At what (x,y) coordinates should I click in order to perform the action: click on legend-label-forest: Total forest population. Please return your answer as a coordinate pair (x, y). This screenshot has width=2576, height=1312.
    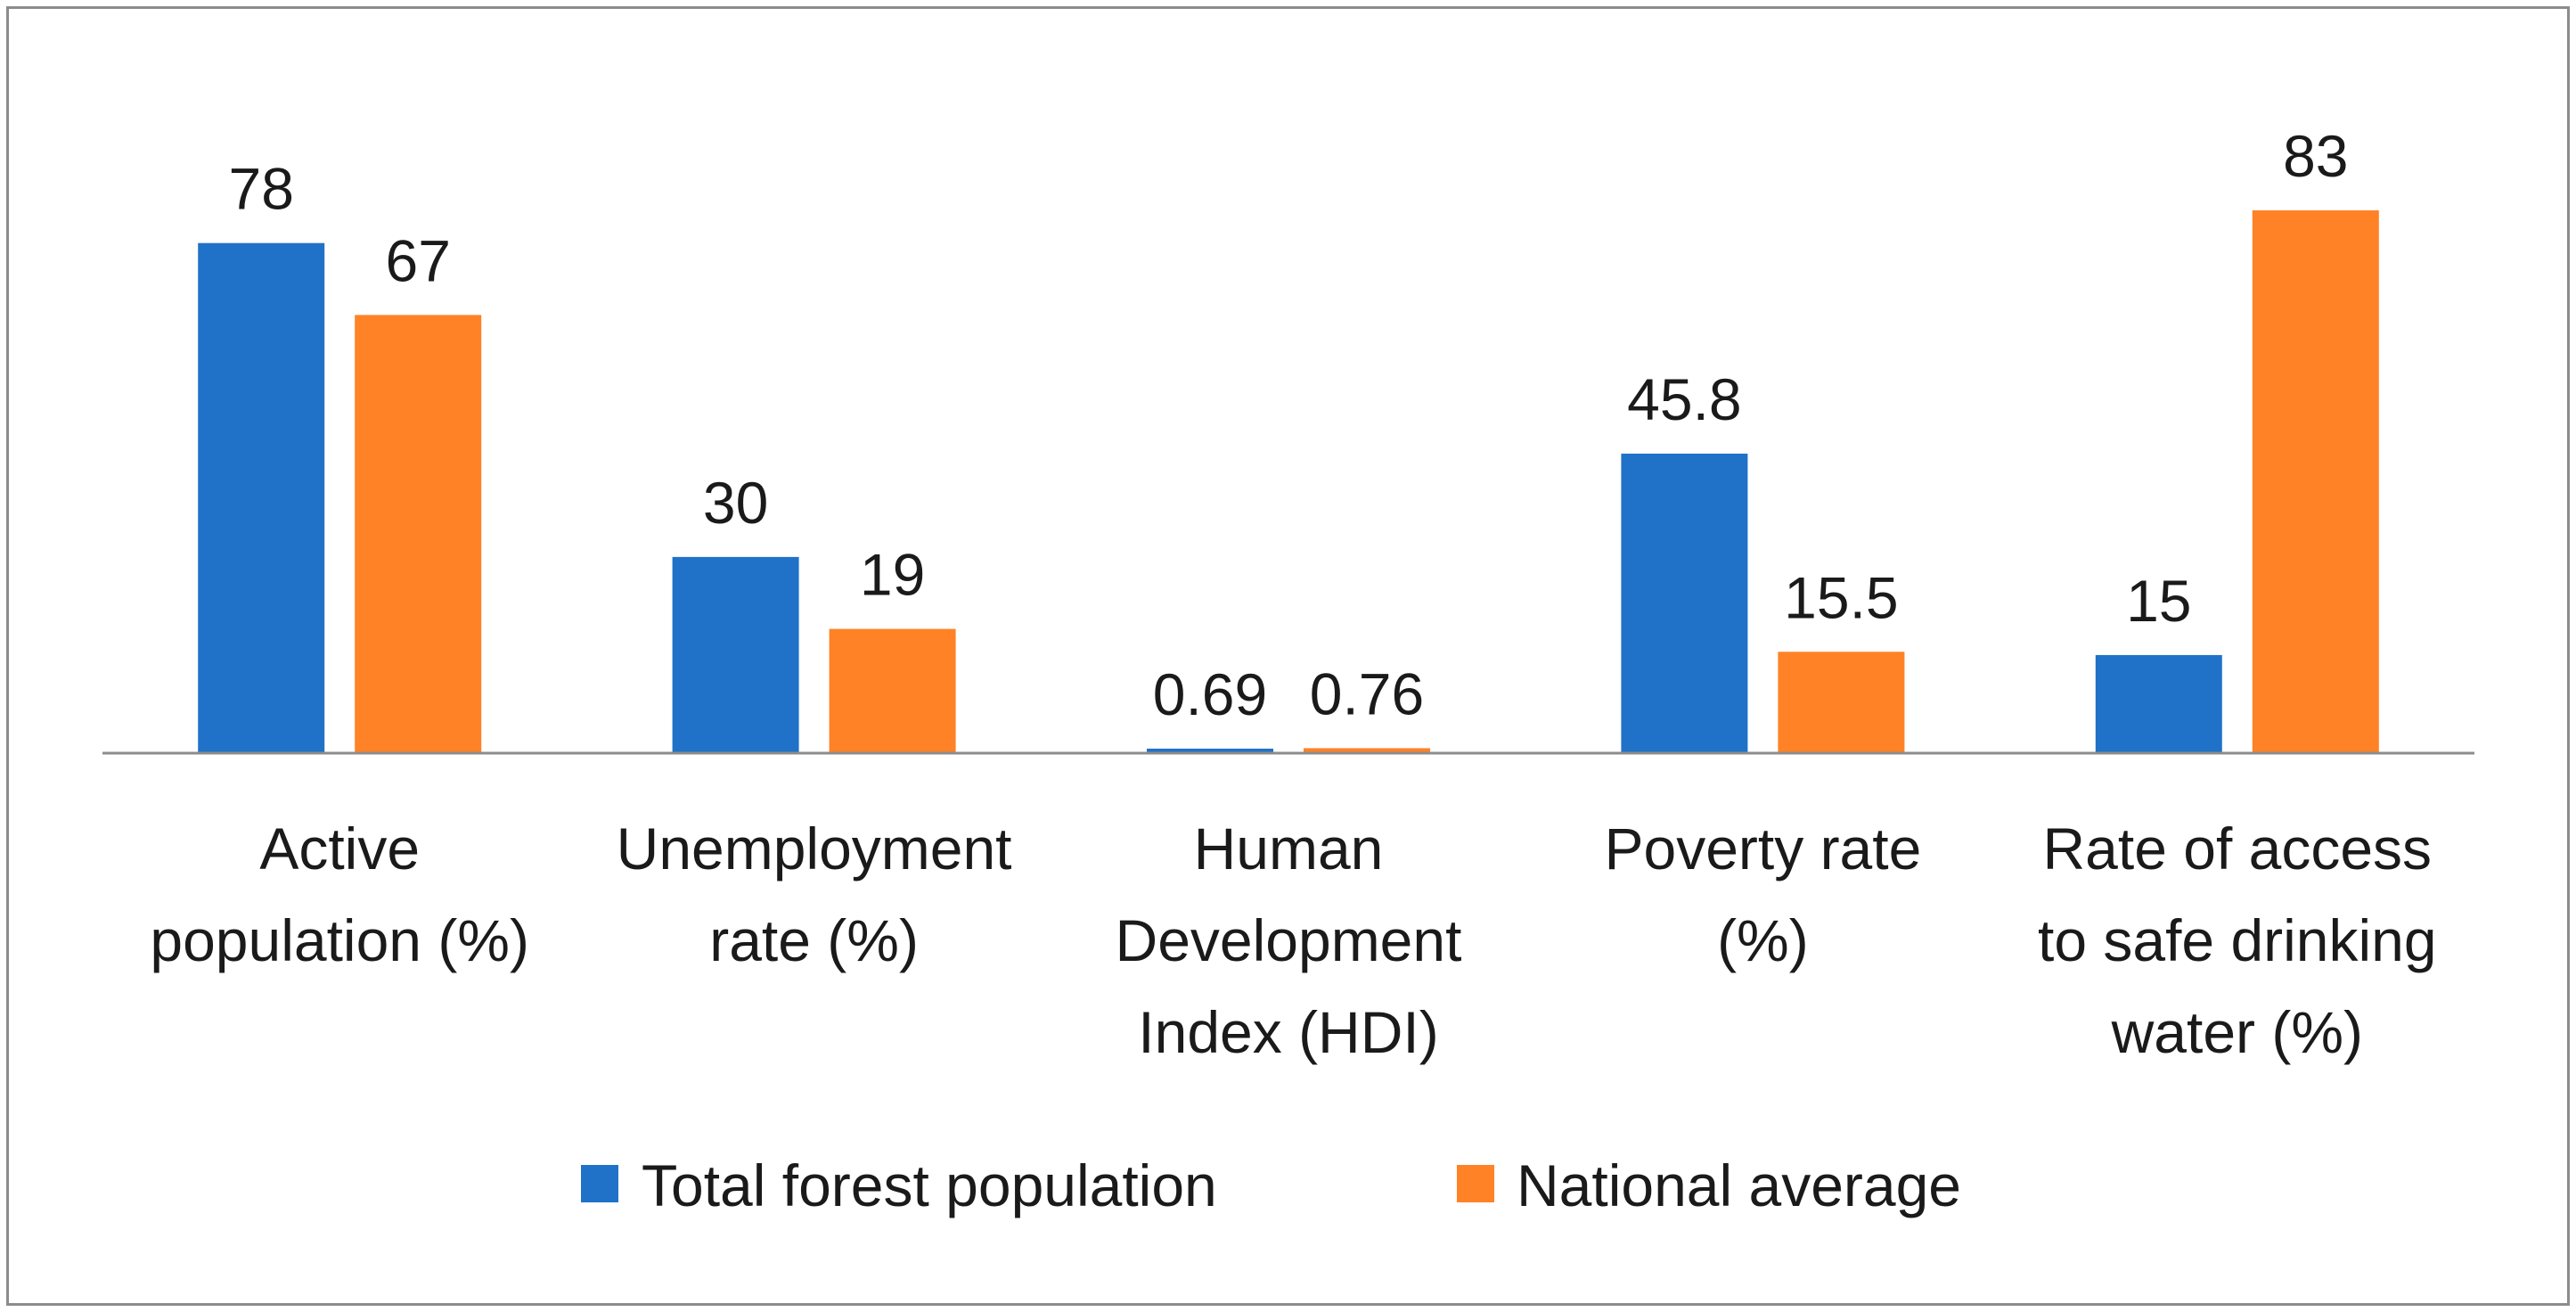
    Looking at the image, I should click on (929, 1185).